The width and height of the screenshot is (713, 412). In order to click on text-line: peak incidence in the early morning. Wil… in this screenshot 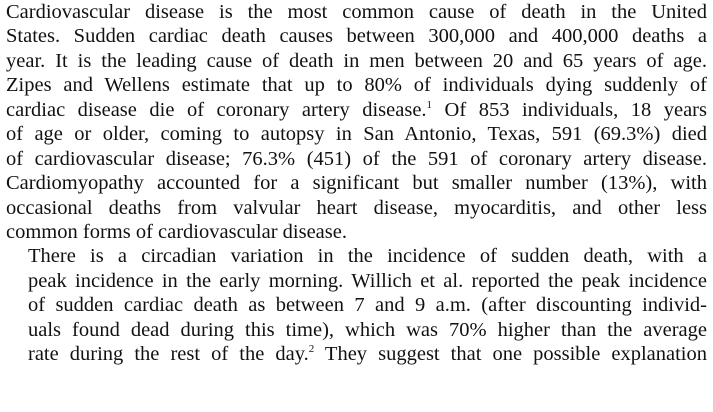, I will do `click(356, 281)`.